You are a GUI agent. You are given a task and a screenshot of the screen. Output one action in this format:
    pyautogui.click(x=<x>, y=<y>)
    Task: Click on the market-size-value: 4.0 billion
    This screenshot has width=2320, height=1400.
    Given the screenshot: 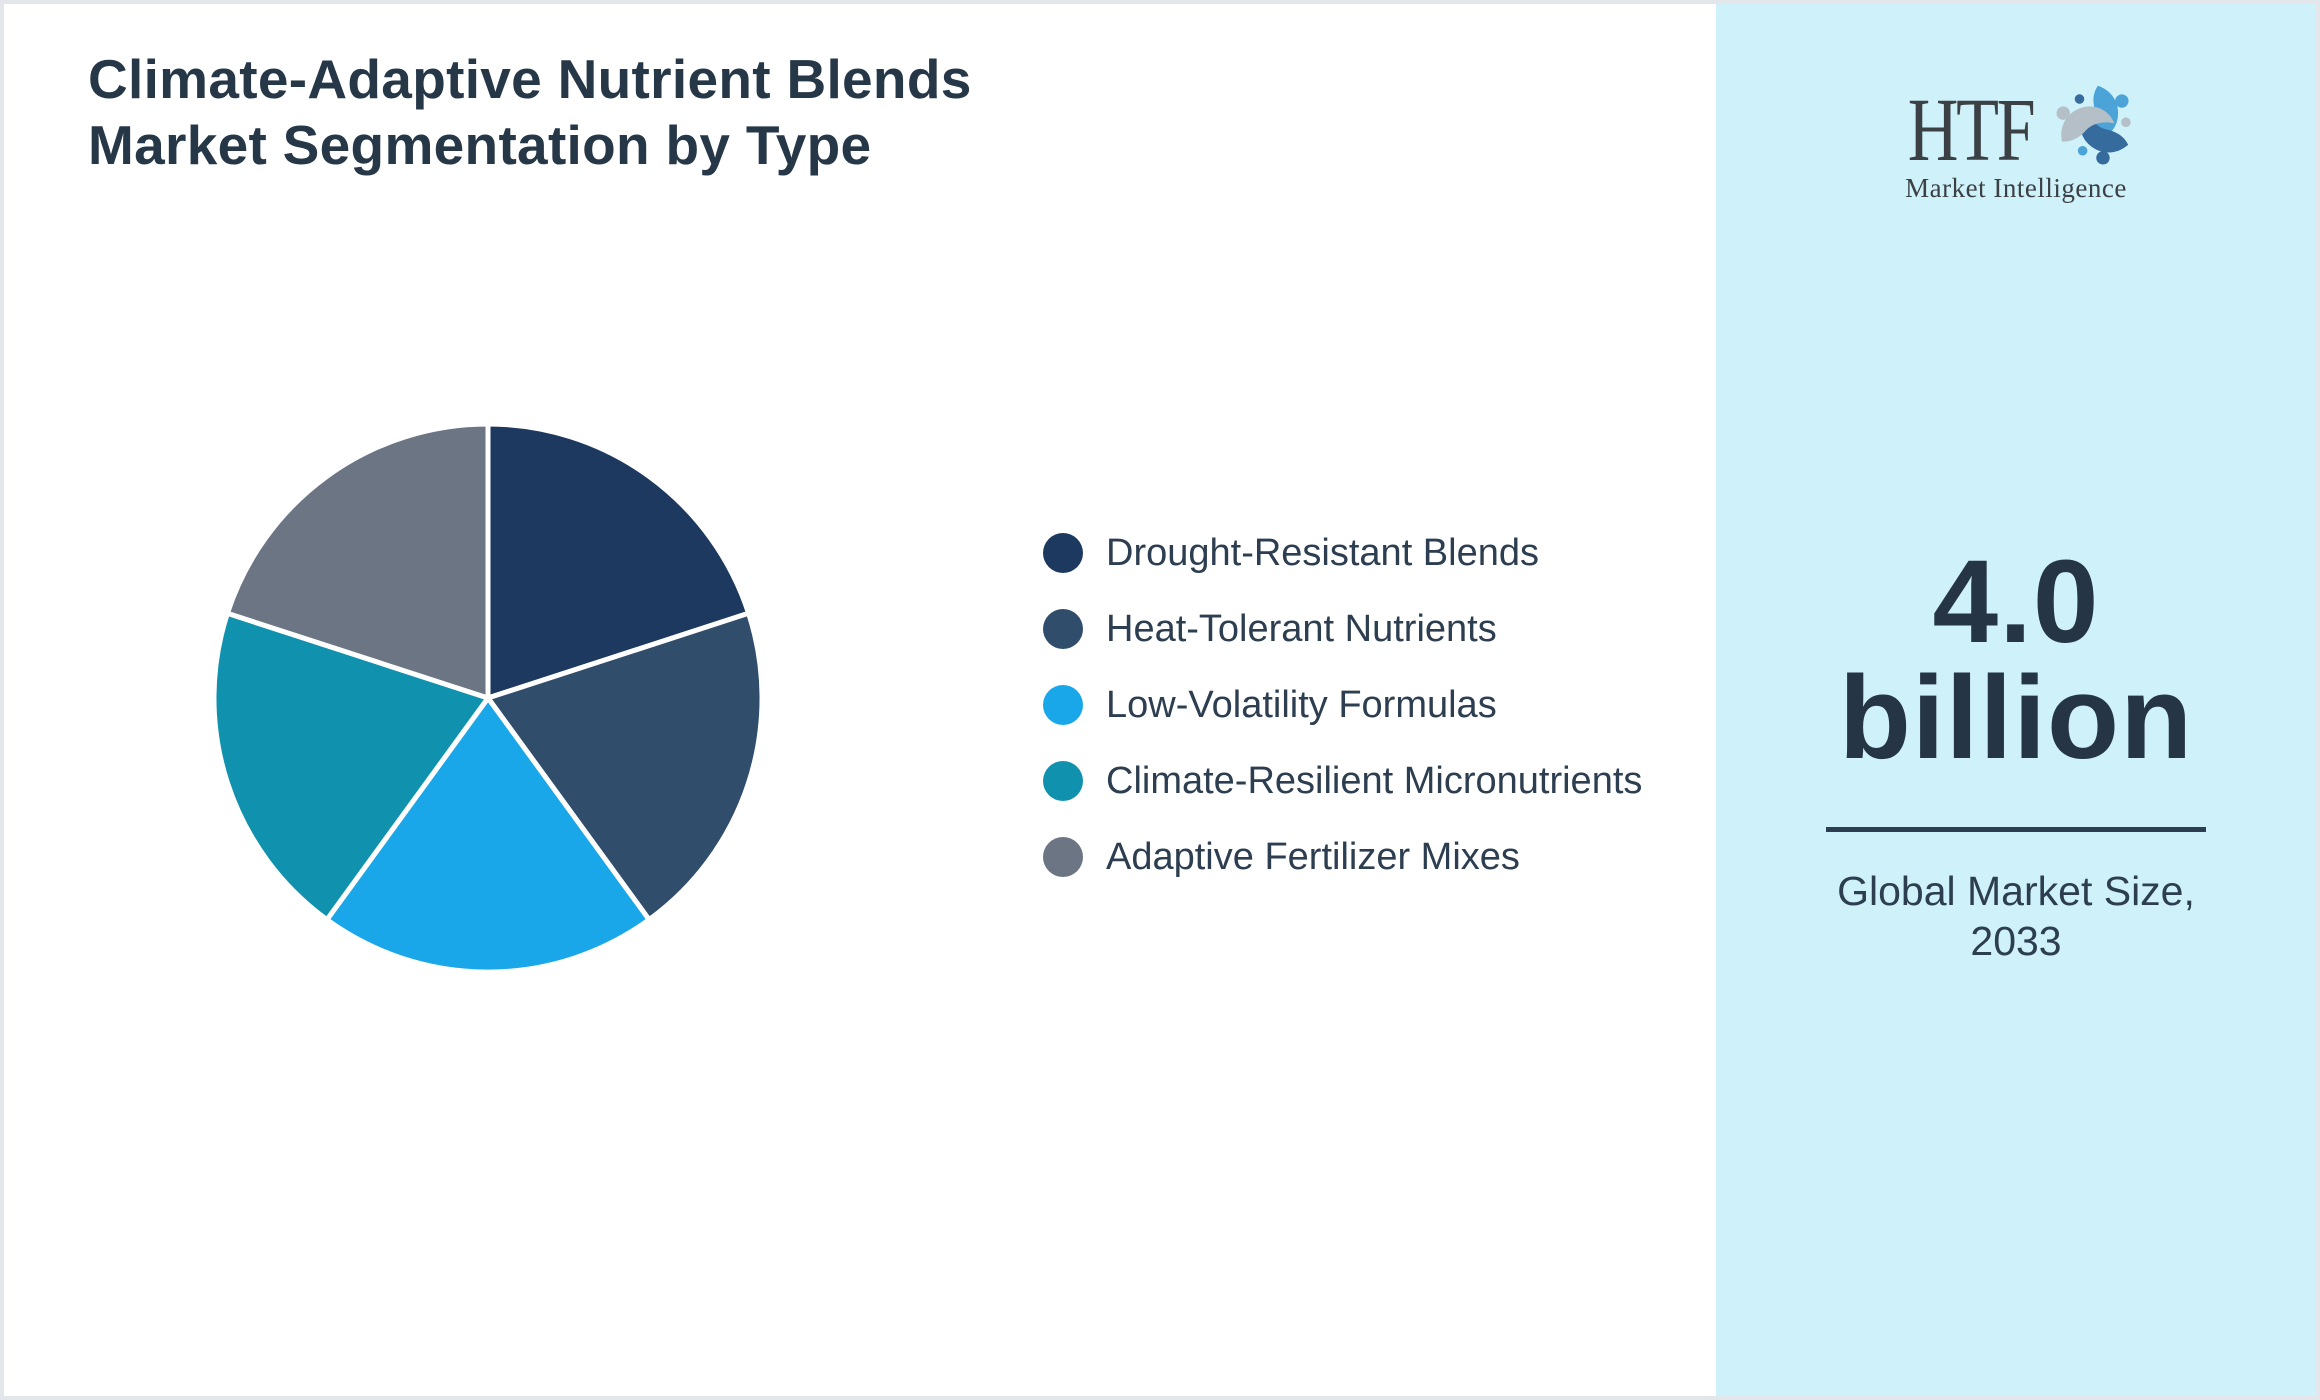 What is the action you would take?
    pyautogui.click(x=2016, y=660)
    